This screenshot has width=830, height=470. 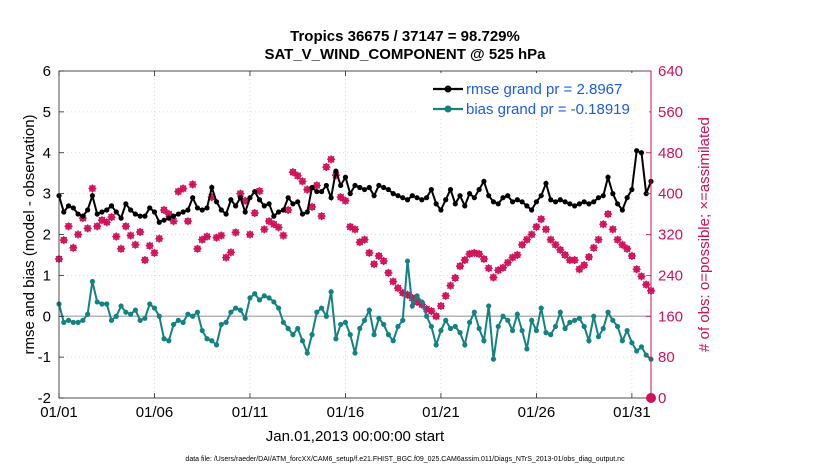 What do you see at coordinates (44, 357) in the screenshot?
I see `y-tick-label-left: -1` at bounding box center [44, 357].